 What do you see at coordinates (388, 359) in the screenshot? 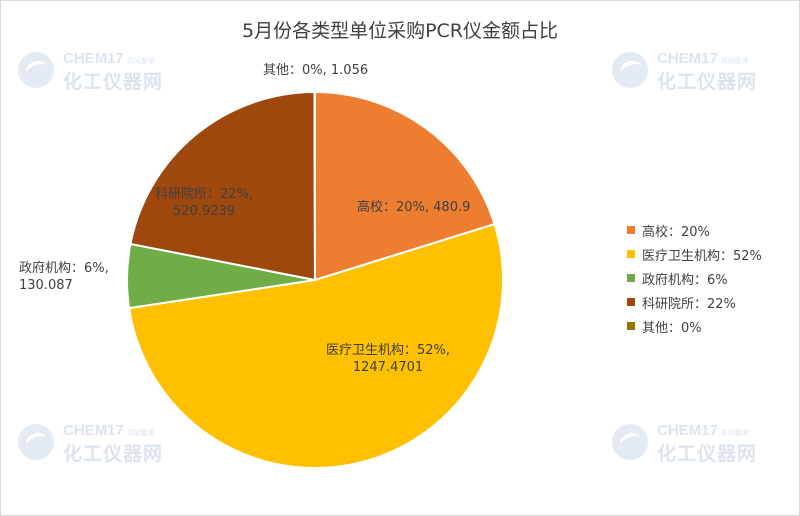
I see `data-label-1: 医疗卫生机构：52%, 1247.4701` at bounding box center [388, 359].